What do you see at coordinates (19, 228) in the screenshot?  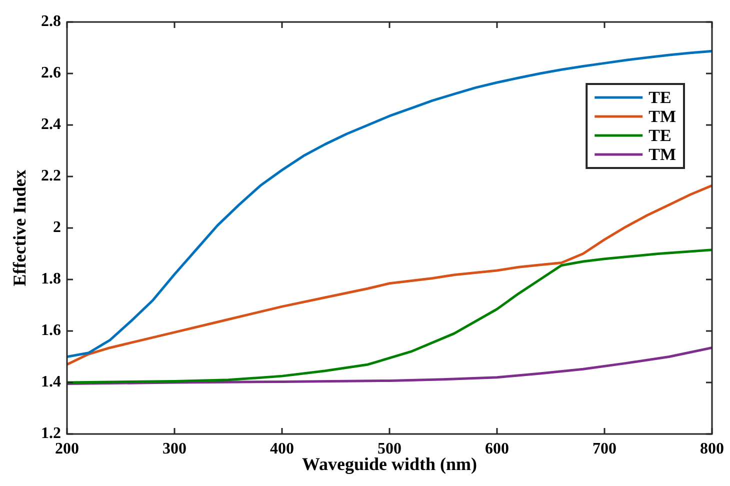 I see `y-axis-title: Effective Index` at bounding box center [19, 228].